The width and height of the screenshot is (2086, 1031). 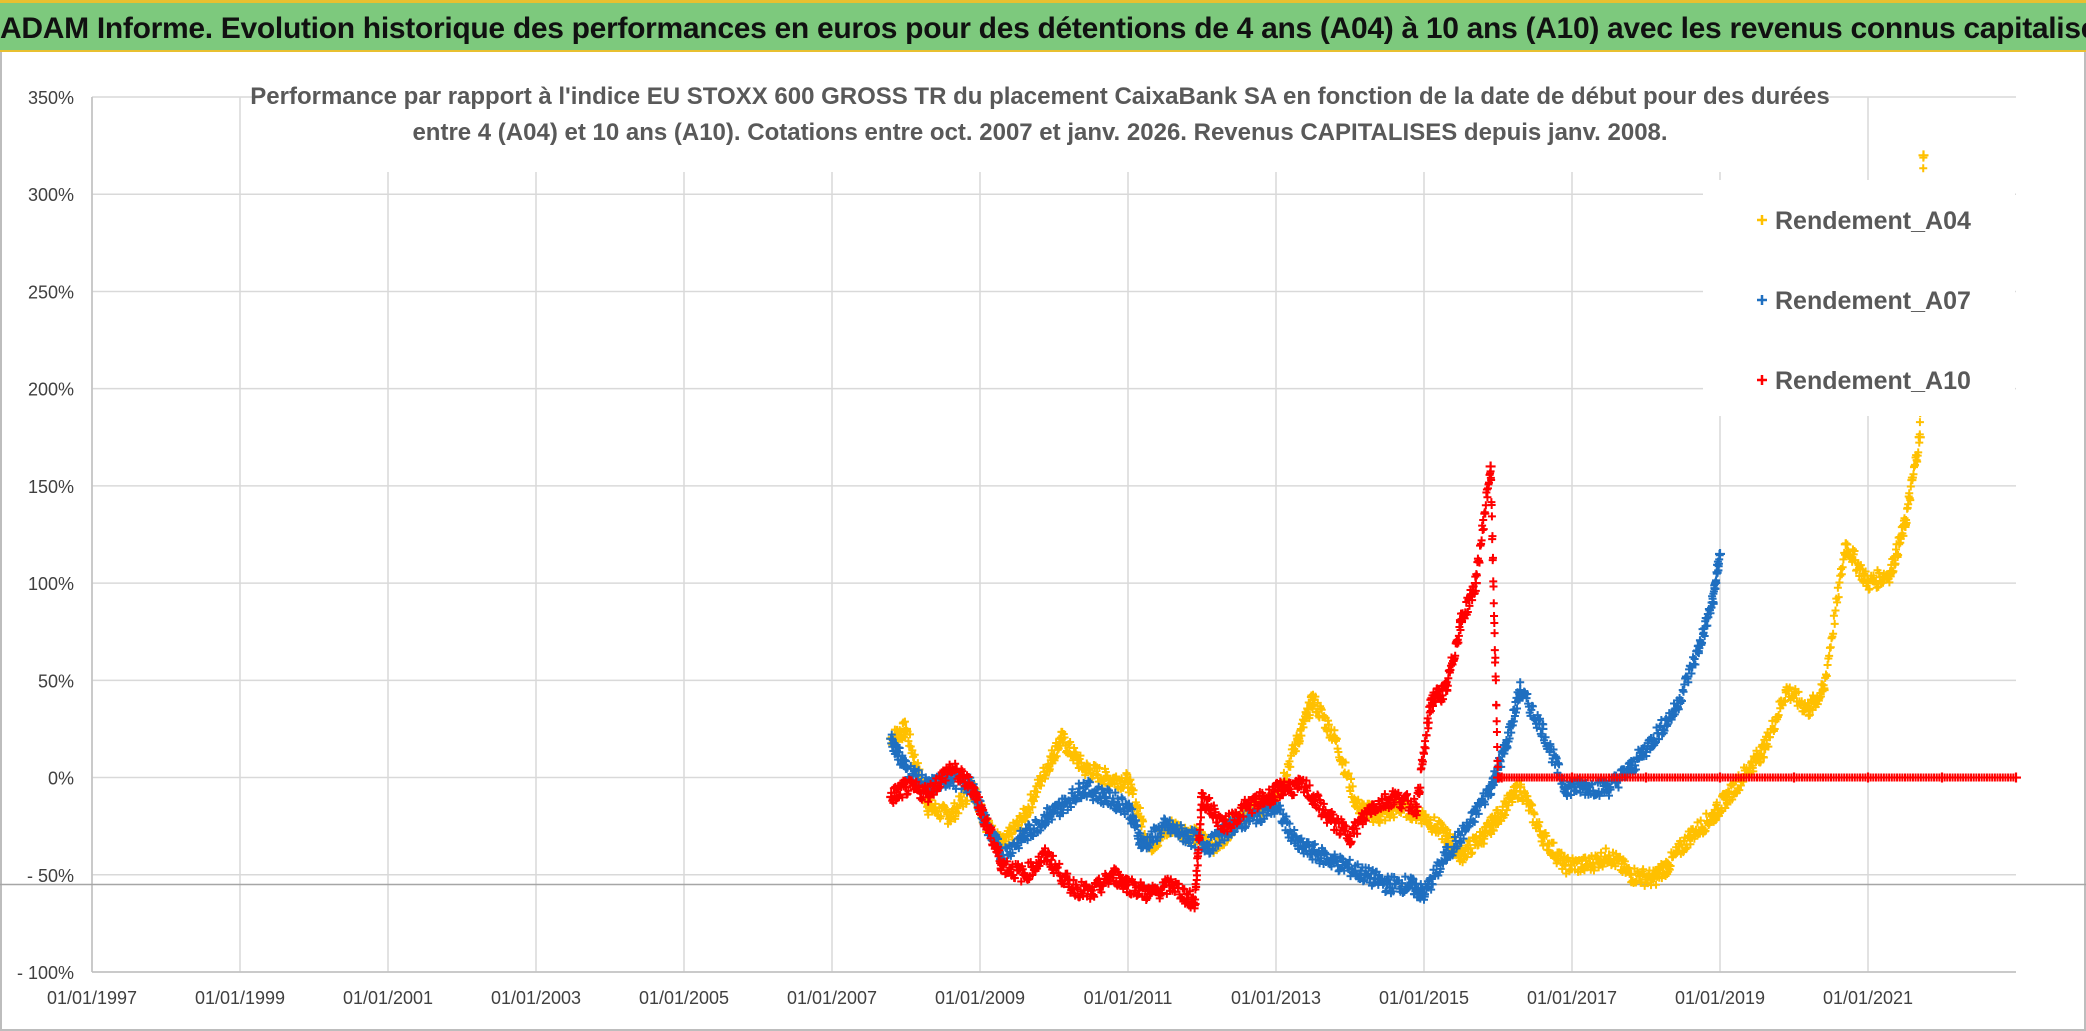 I want to click on x-tick-label: 01/01/2001, so click(x=388, y=998).